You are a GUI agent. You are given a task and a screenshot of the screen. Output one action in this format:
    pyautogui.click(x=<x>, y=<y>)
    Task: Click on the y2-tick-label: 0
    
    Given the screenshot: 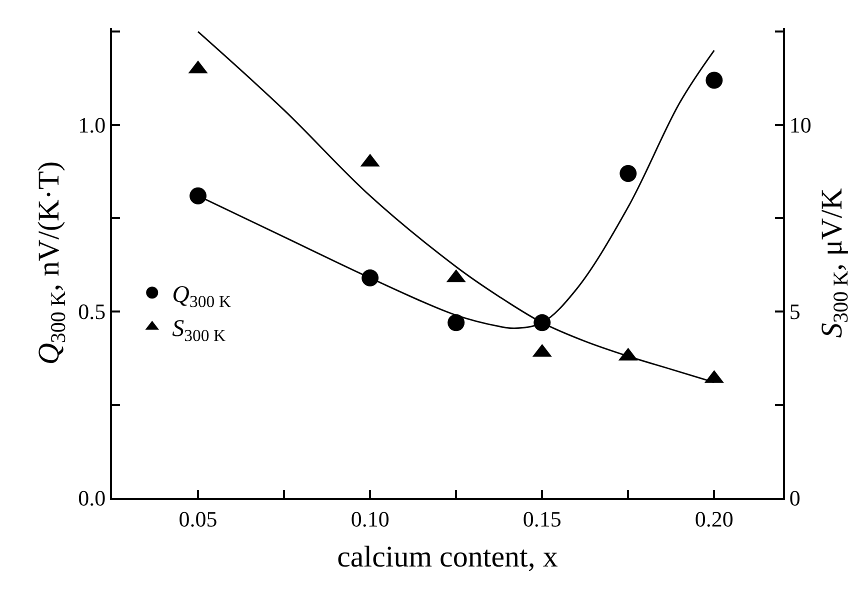 What is the action you would take?
    pyautogui.click(x=794, y=498)
    